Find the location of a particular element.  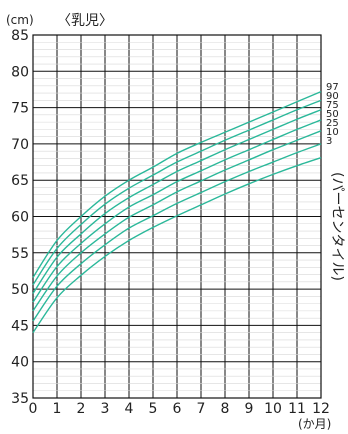

y-tick-label: 60 is located at coordinates (20, 218).